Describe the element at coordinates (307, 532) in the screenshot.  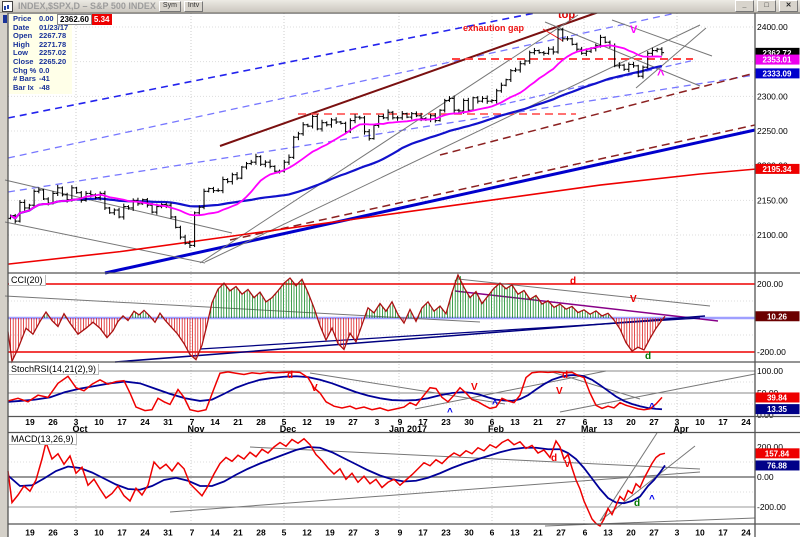
I see `xaxis-week-tick-bottom: 12` at that location.